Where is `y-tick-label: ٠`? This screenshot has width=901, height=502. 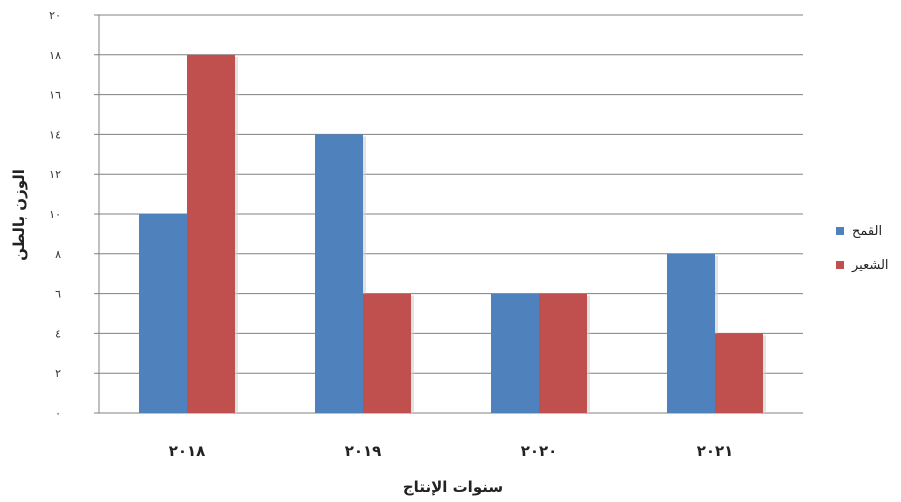 y-tick-label: ٠ is located at coordinates (58, 413).